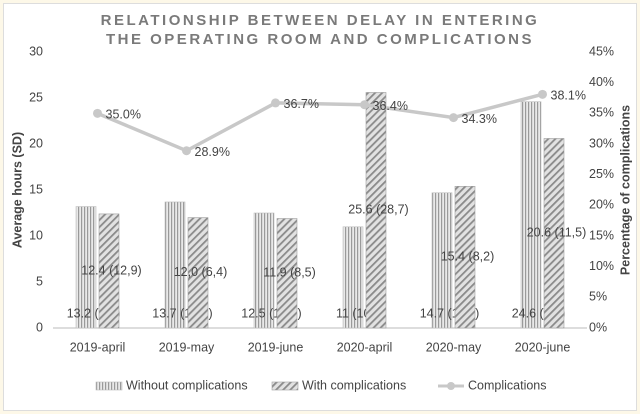 This screenshot has height=414, width=640. What do you see at coordinates (601, 51) in the screenshot?
I see `y2-tick-label: 45%` at bounding box center [601, 51].